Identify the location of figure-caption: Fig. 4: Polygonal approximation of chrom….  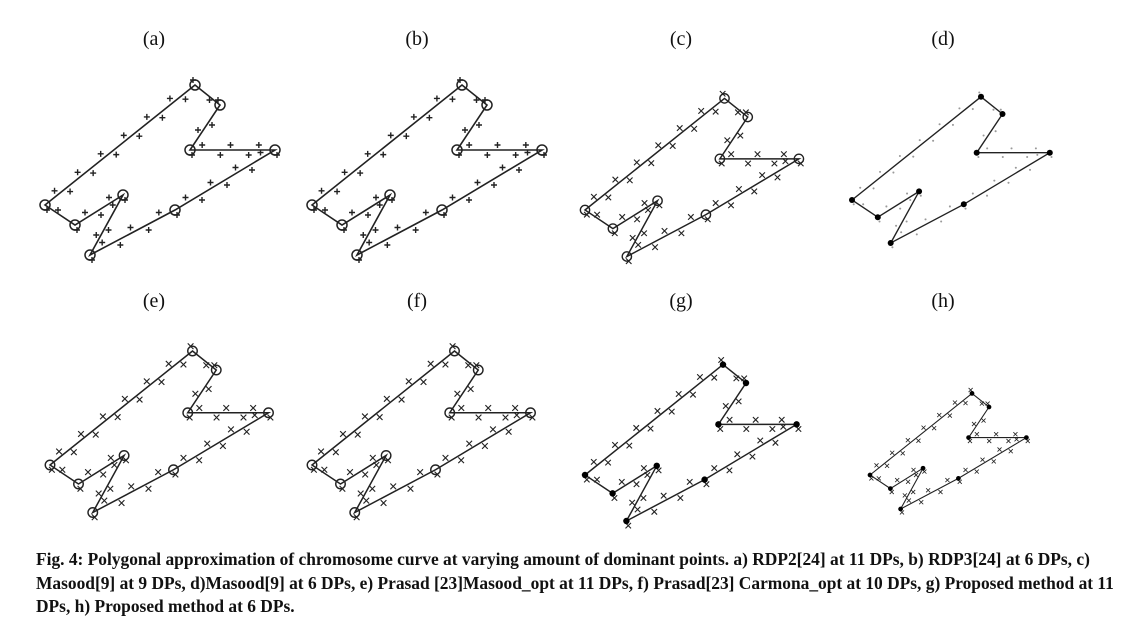
(575, 582).